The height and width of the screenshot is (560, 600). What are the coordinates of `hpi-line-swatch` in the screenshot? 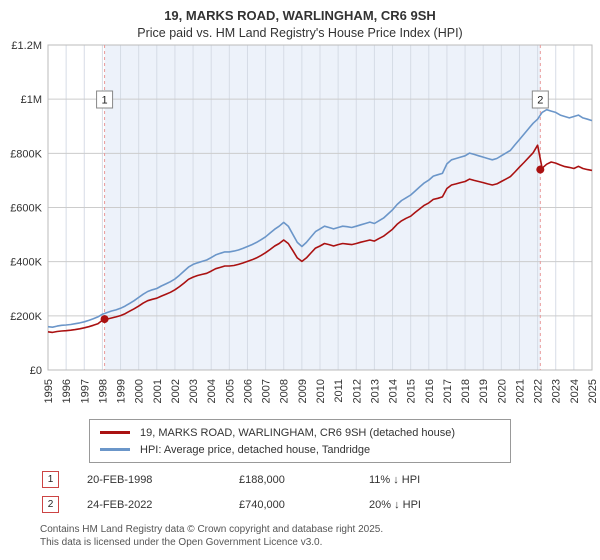 It's located at (115, 449).